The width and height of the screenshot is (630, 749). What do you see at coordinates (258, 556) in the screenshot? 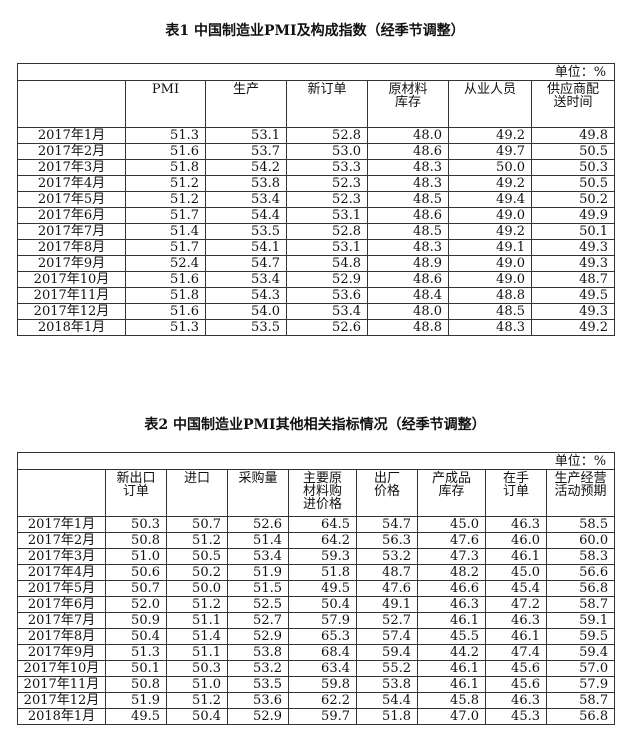
I see `value-cell: 53.4` at bounding box center [258, 556].